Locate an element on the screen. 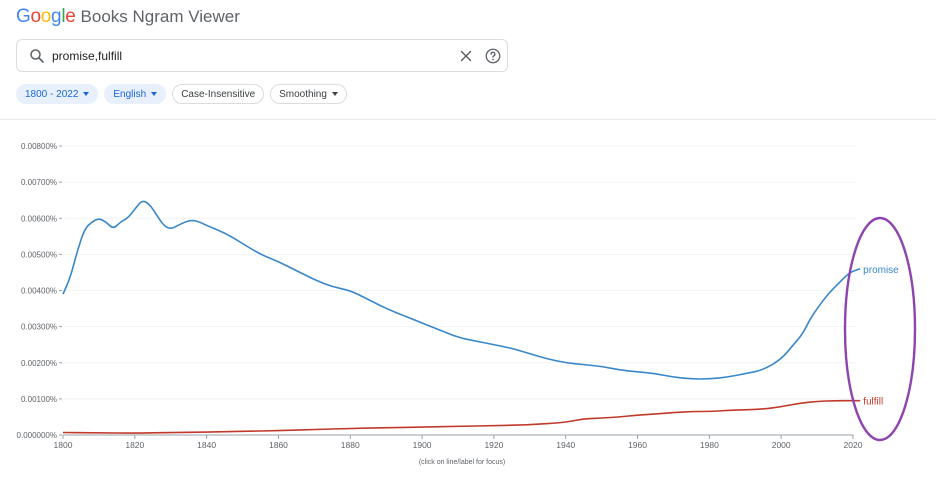 This screenshot has width=936, height=491. year-range-label: 1800 - 2022 is located at coordinates (52, 94).